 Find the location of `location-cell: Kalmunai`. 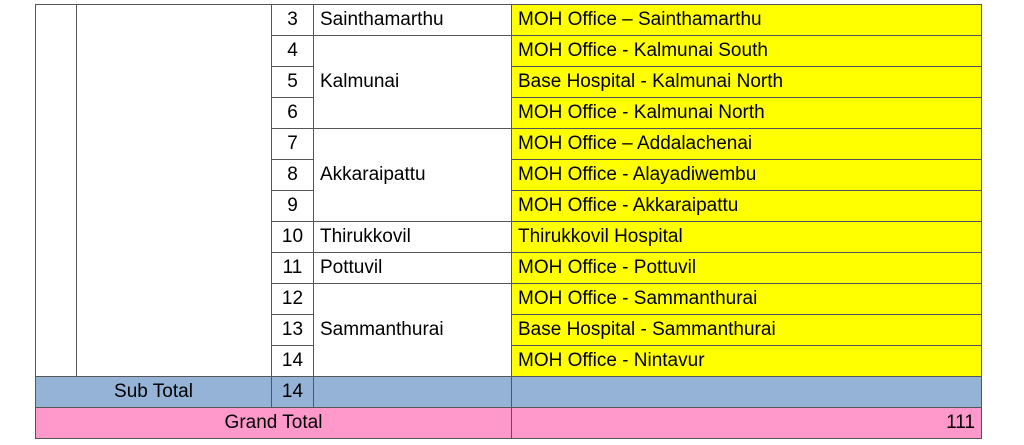

location-cell: Kalmunai is located at coordinates (412, 82).